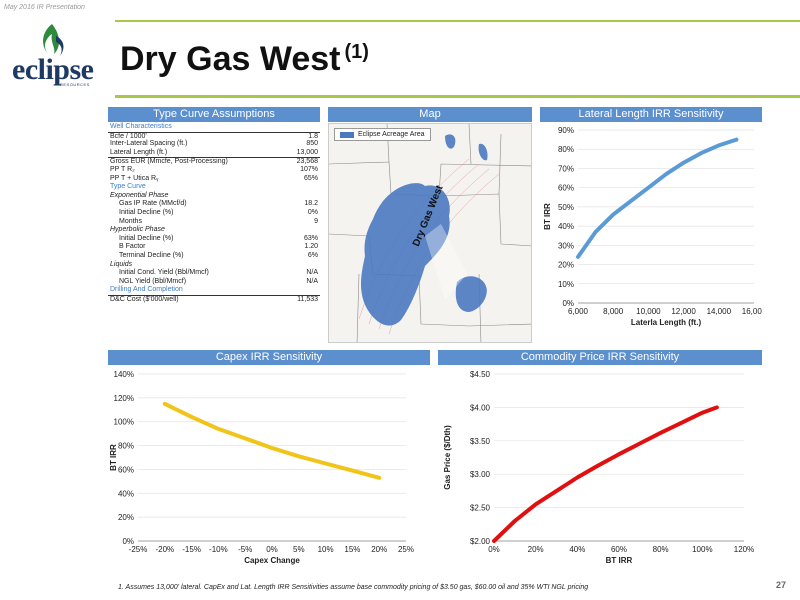  What do you see at coordinates (307, 162) in the screenshot?
I see `type-curve-row-value: 23,568` at bounding box center [307, 162].